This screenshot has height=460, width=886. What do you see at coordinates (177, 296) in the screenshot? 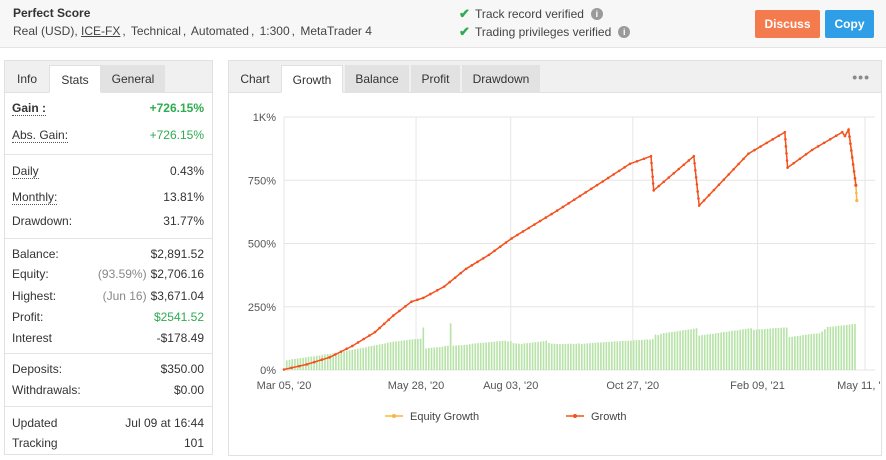
I see `highest-value: $3,671.04` at bounding box center [177, 296].